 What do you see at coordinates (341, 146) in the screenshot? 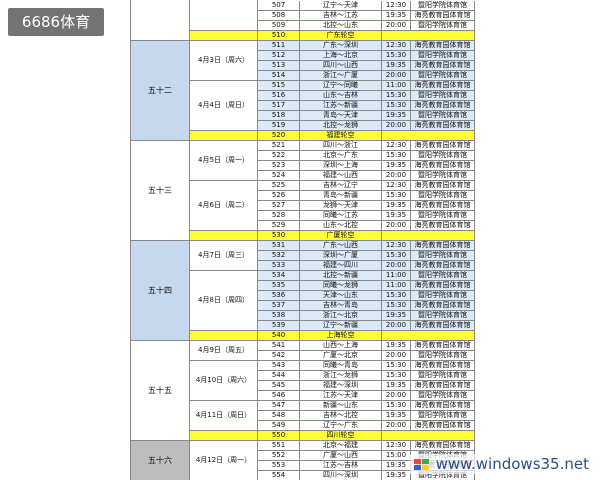
I see `matchup: 四川～浙江` at bounding box center [341, 146].